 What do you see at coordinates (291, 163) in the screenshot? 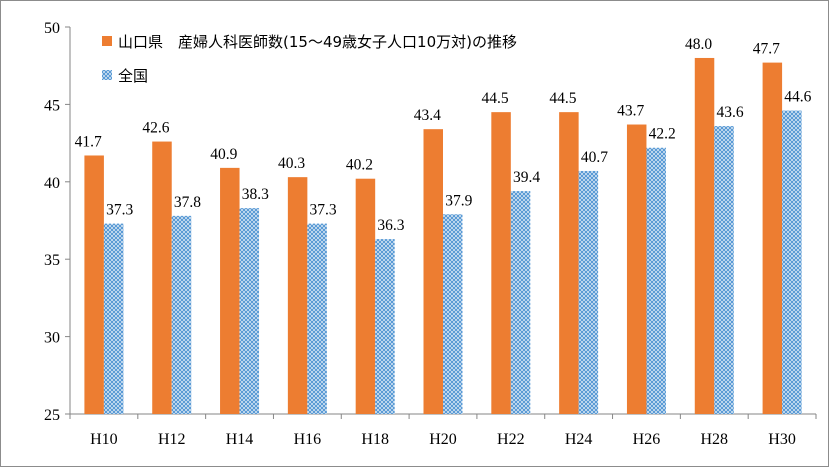
I see `data-label-yamaguchi: 40.3` at bounding box center [291, 163].